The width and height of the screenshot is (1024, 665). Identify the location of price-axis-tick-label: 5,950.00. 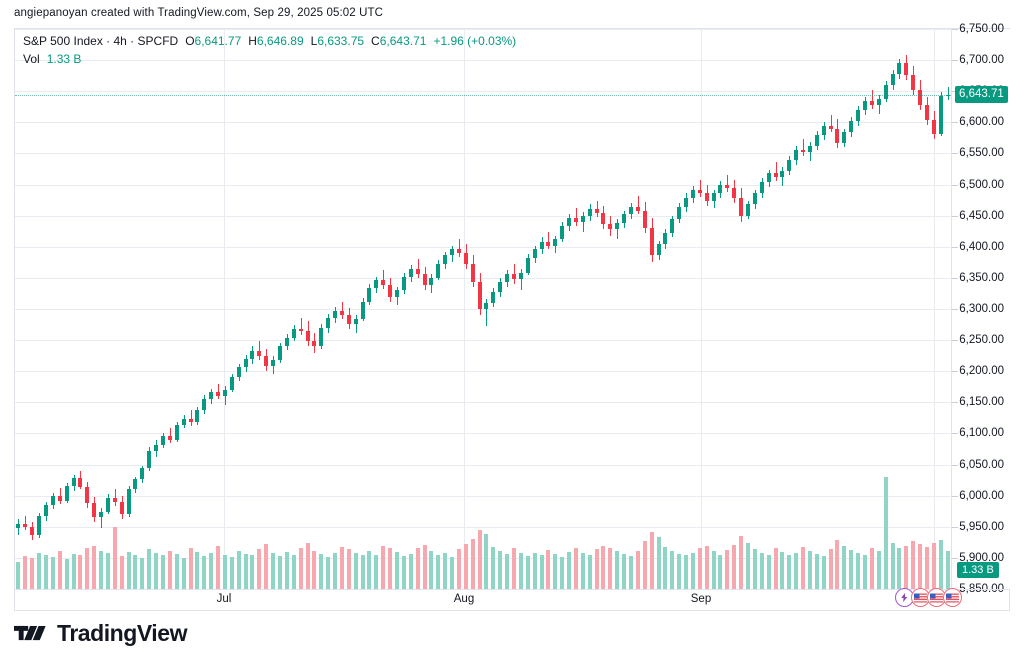
(981, 526).